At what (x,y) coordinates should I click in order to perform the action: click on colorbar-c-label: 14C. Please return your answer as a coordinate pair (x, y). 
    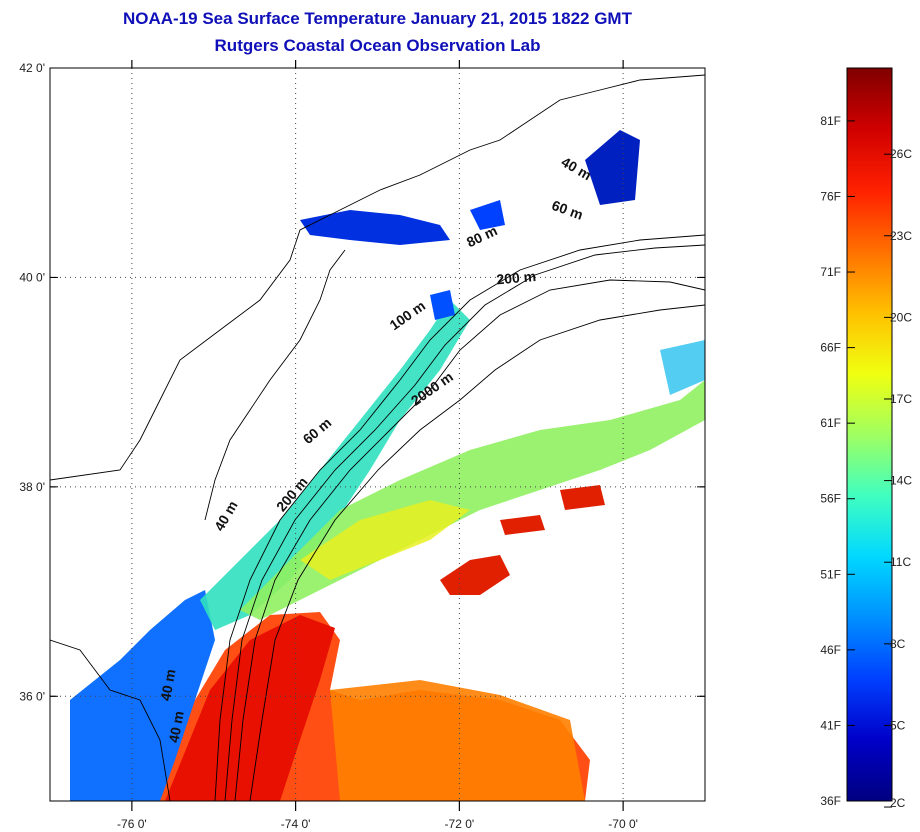
    Looking at the image, I should click on (901, 481).